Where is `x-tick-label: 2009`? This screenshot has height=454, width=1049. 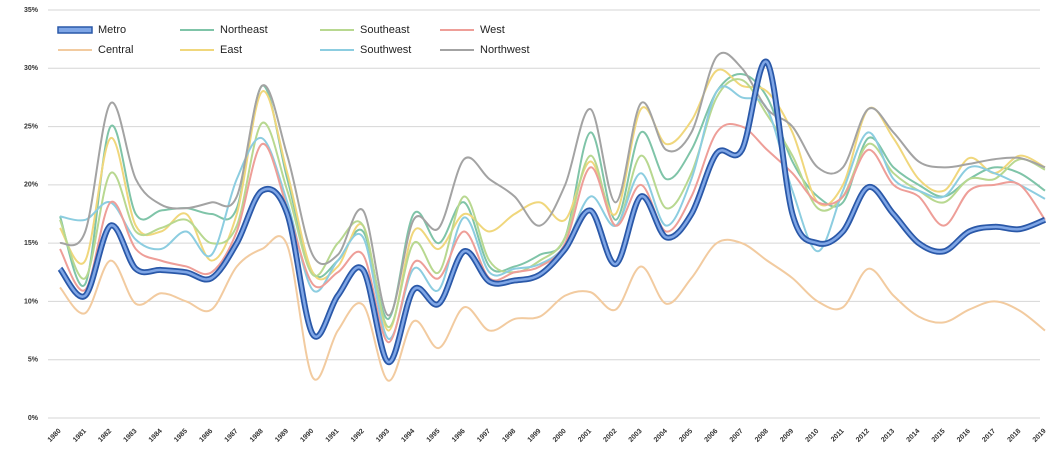 x-tick-label: 2009 is located at coordinates (787, 436).